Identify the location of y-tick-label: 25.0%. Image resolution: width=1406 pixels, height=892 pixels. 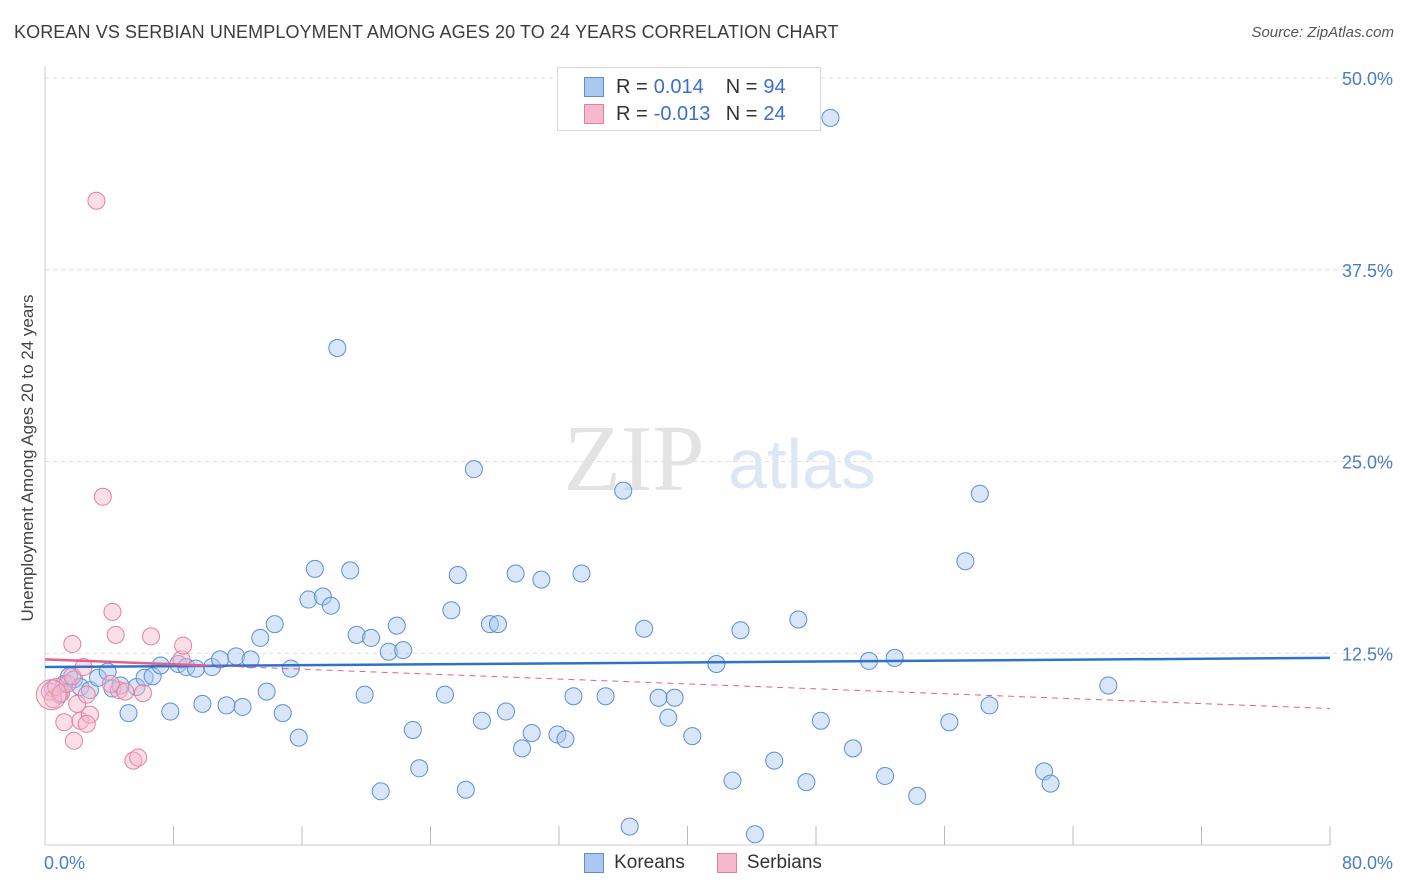
(1367, 463).